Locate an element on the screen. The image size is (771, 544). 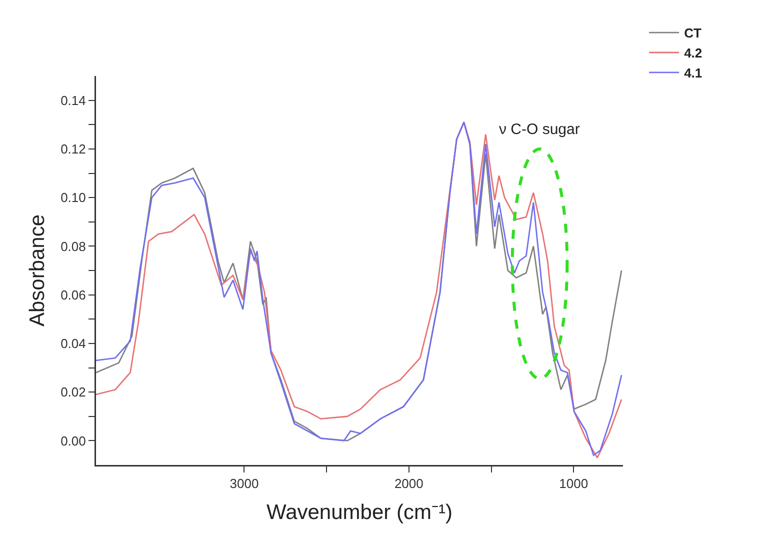
y-tick-label: 0.12 is located at coordinates (73, 148).